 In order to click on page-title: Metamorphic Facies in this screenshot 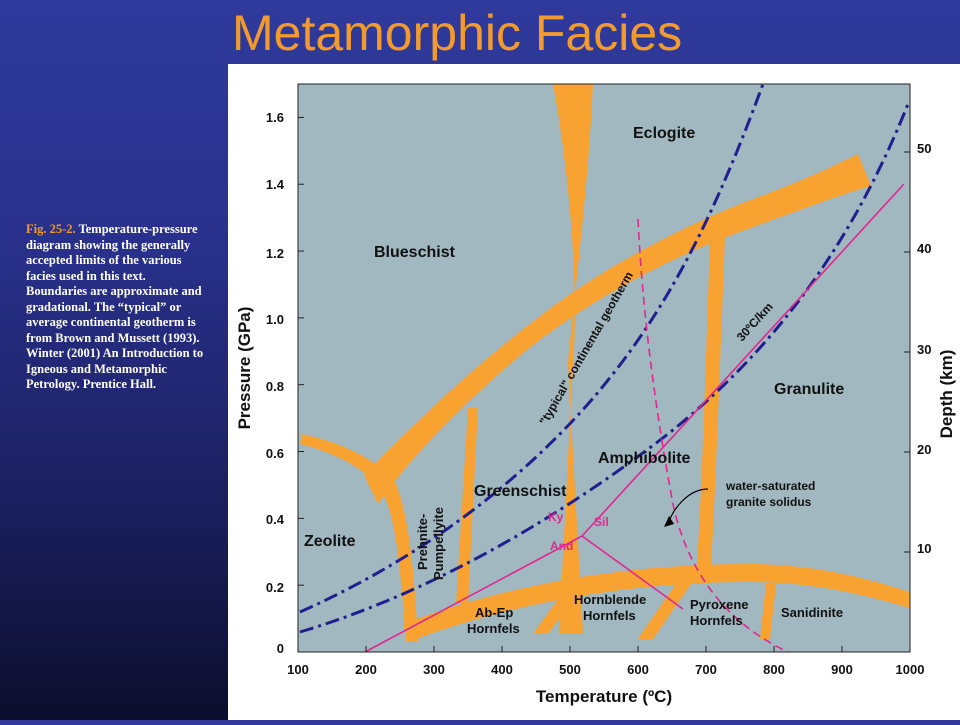, I will do `click(457, 33)`.